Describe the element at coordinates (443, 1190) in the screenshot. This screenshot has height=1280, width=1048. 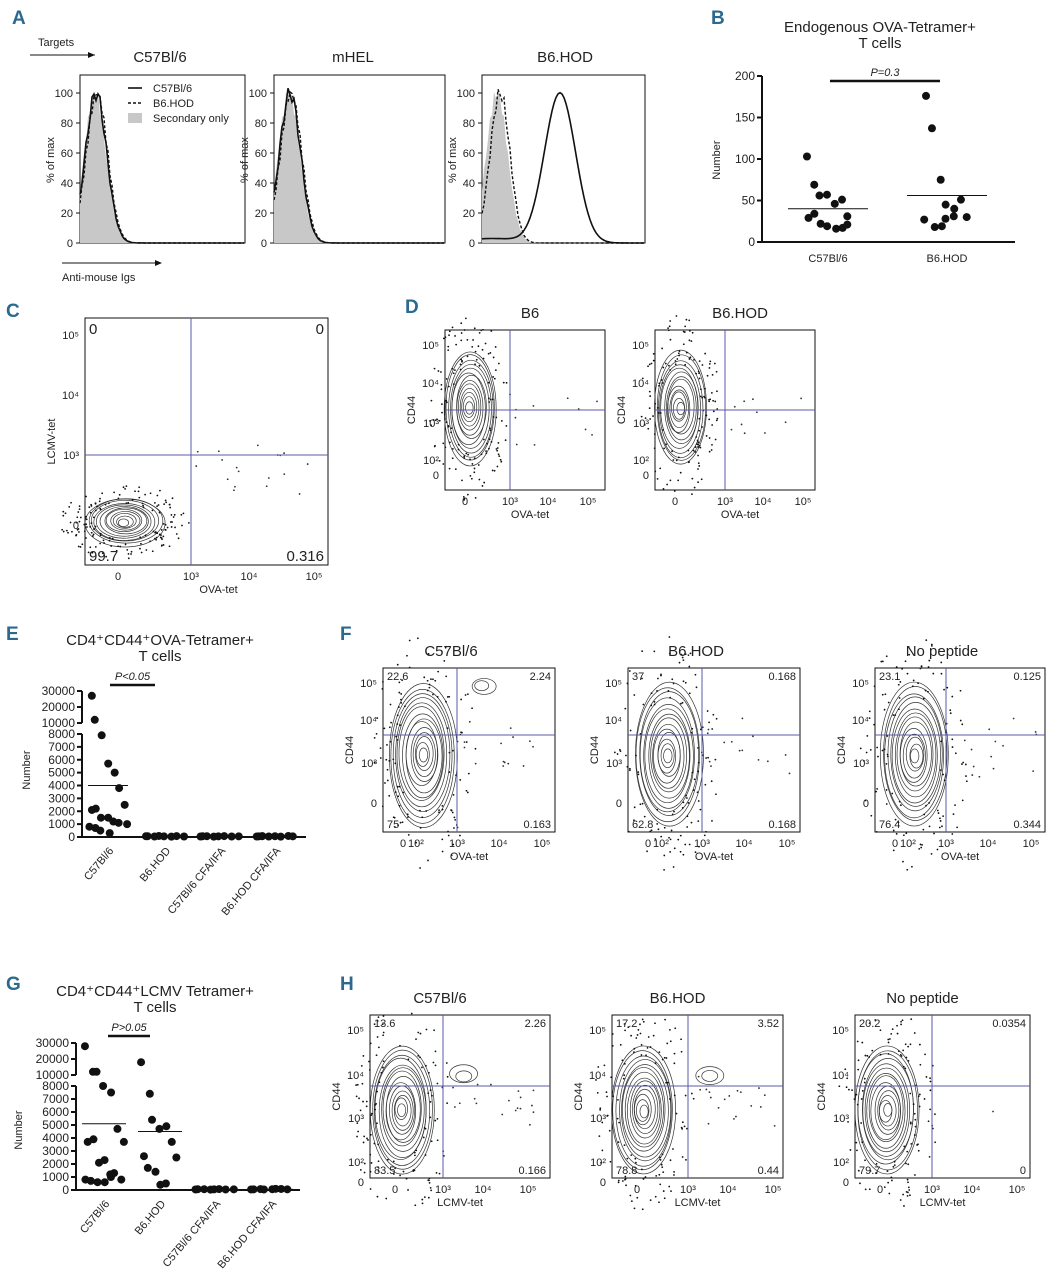
I see `x-tick-label: 10³` at that location.